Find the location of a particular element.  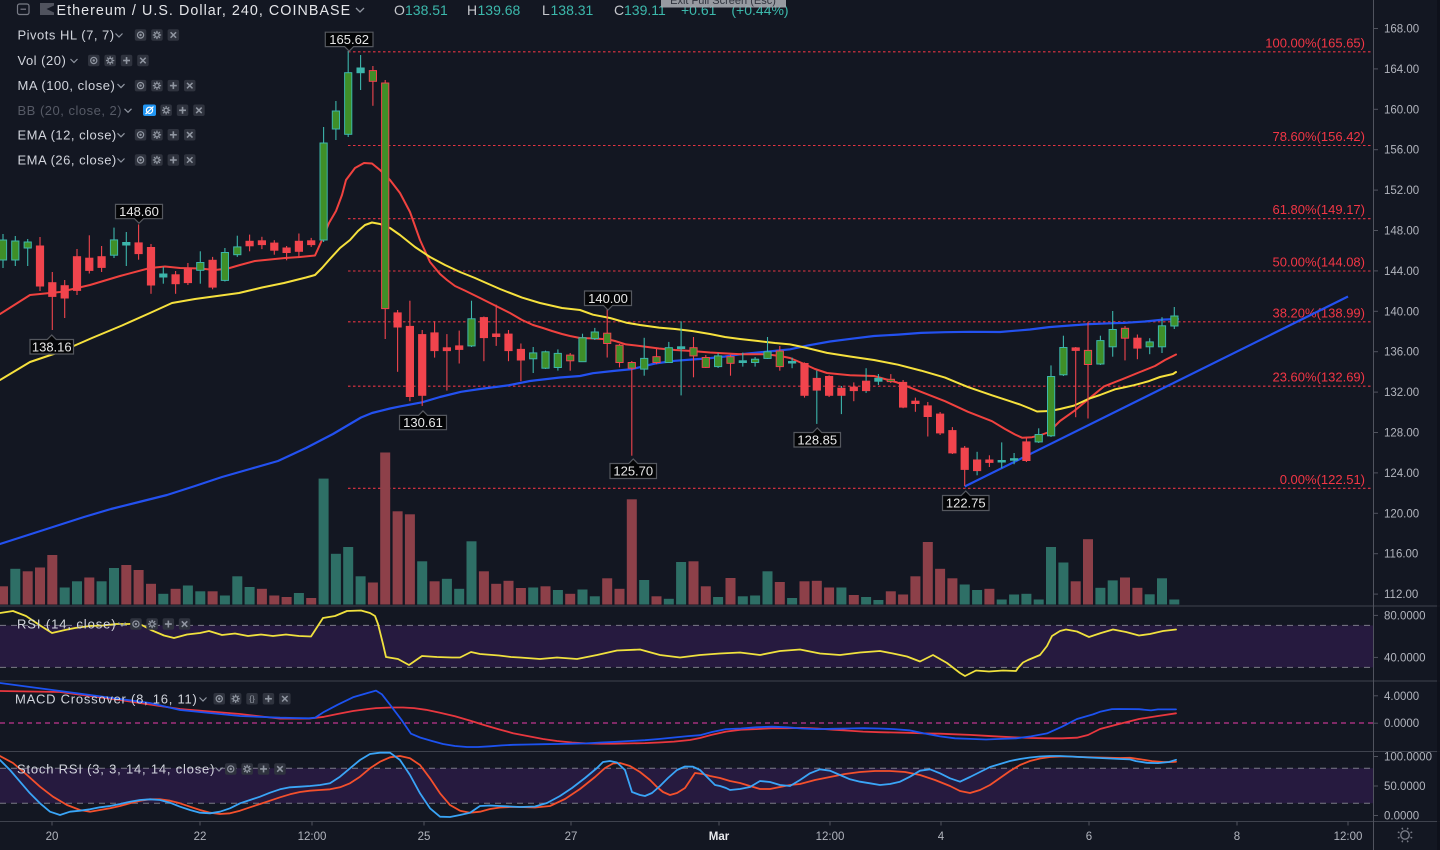

svg-text: 164.00 is located at coordinates (1401, 70).